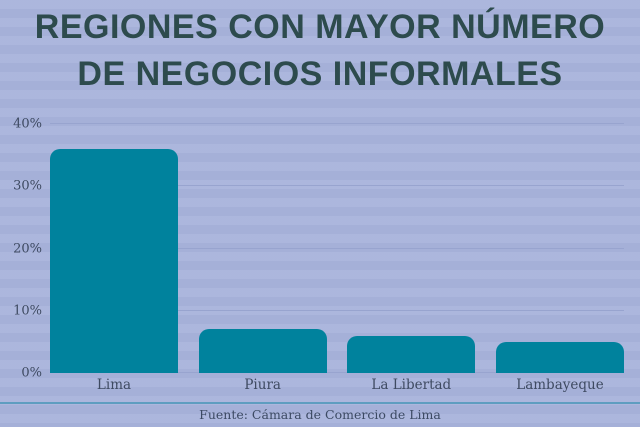 This screenshot has width=640, height=427. Describe the element at coordinates (27, 124) in the screenshot. I see `y-tick-label-40: 40%` at that location.